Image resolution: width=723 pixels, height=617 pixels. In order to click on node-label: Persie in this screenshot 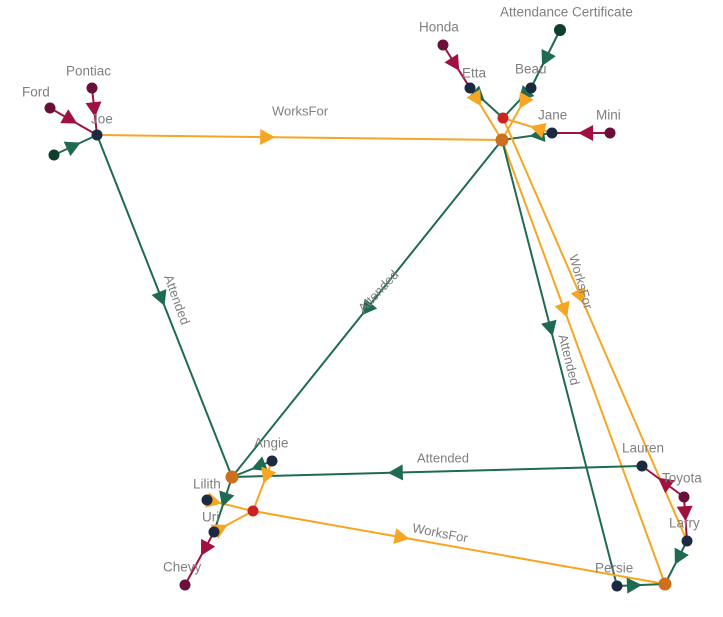, I will do `click(614, 568)`.